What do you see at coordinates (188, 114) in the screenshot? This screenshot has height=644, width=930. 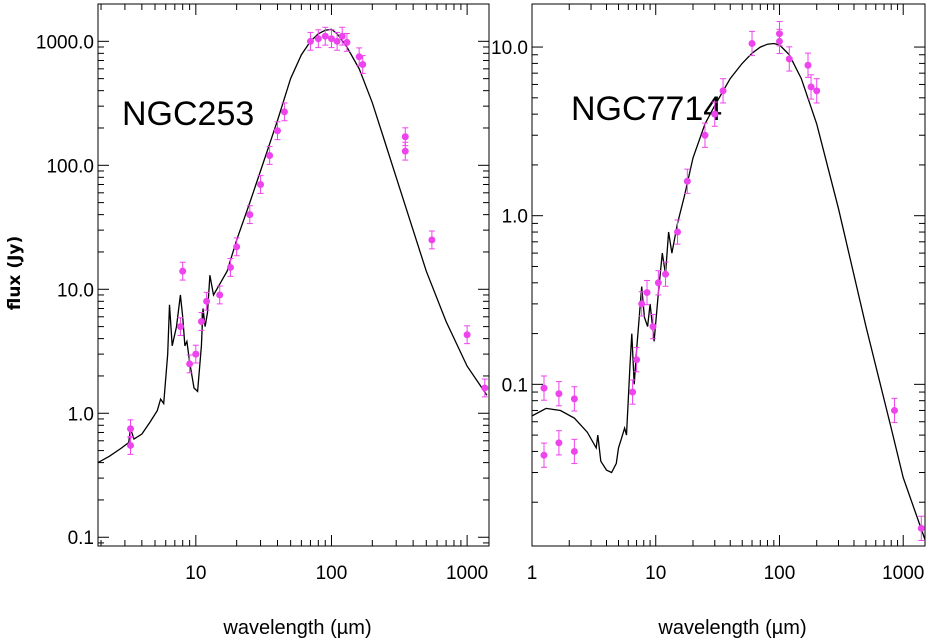 I see `panel-title: NGC253` at bounding box center [188, 114].